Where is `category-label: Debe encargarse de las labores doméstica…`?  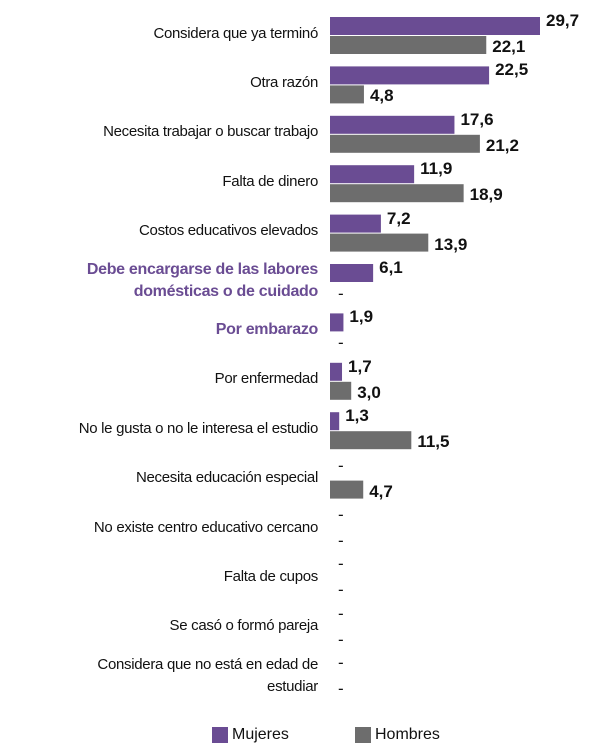 category-label: Debe encargarse de las labores doméstica… is located at coordinates (202, 280).